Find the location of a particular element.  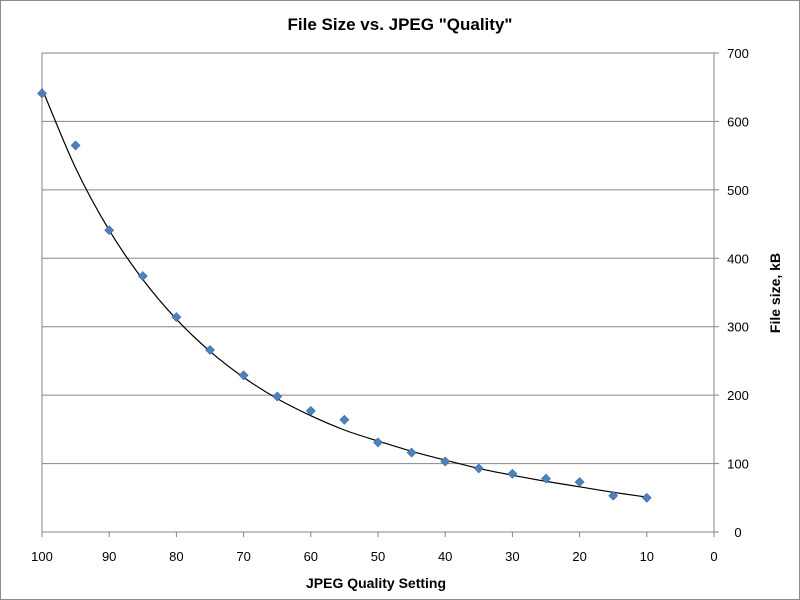

chart-title: File Size vs. JPEG "Quality" is located at coordinates (400, 24).